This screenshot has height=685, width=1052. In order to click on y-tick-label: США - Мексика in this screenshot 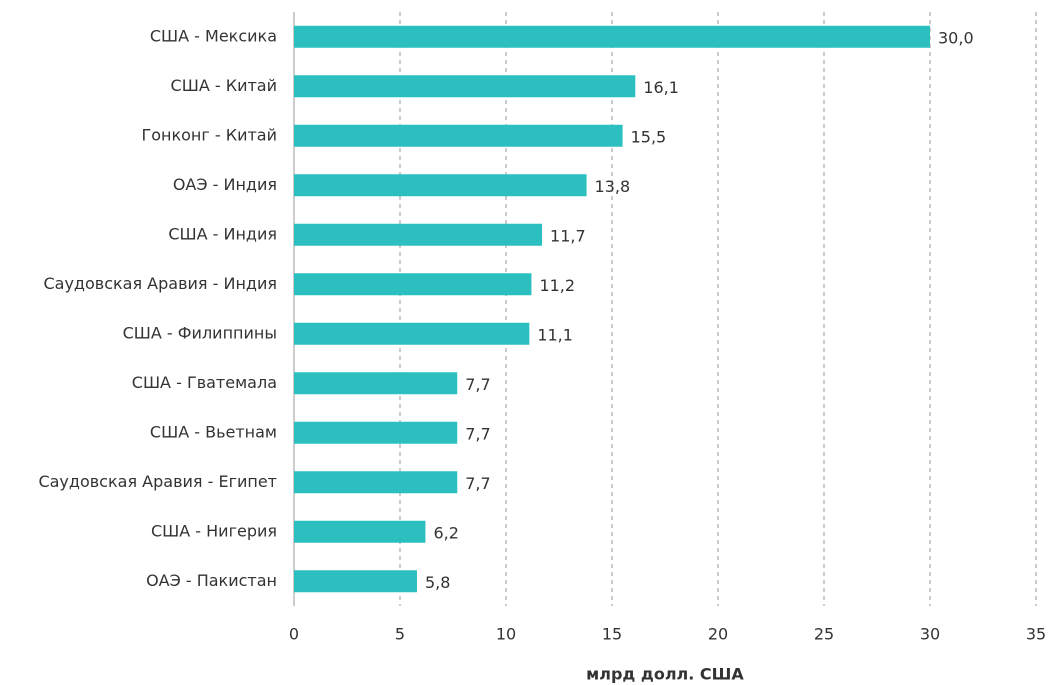, I will do `click(213, 35)`.